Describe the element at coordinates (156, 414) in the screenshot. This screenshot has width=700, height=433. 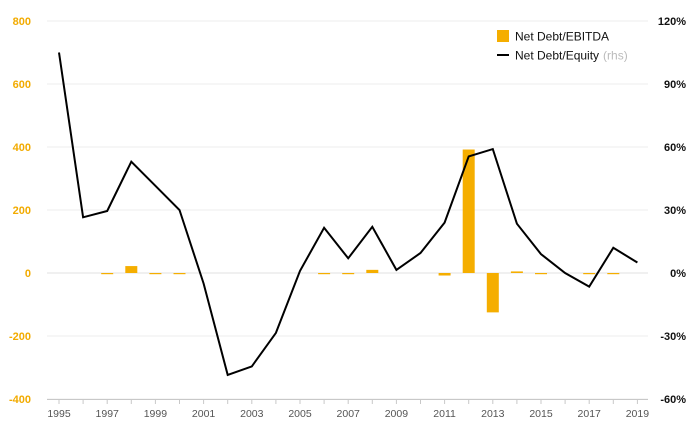
I see `x-tick-label: 1999` at that location.